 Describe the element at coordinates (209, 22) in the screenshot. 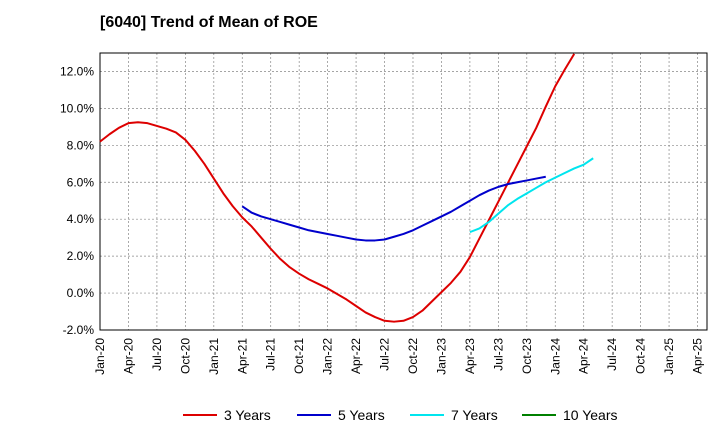

I see `chart-title: [6040] Trend of Mean of ROE` at that location.